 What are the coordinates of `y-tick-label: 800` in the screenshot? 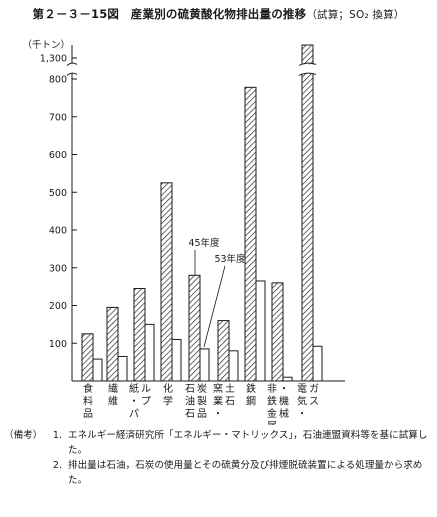 It's located at (58, 80).